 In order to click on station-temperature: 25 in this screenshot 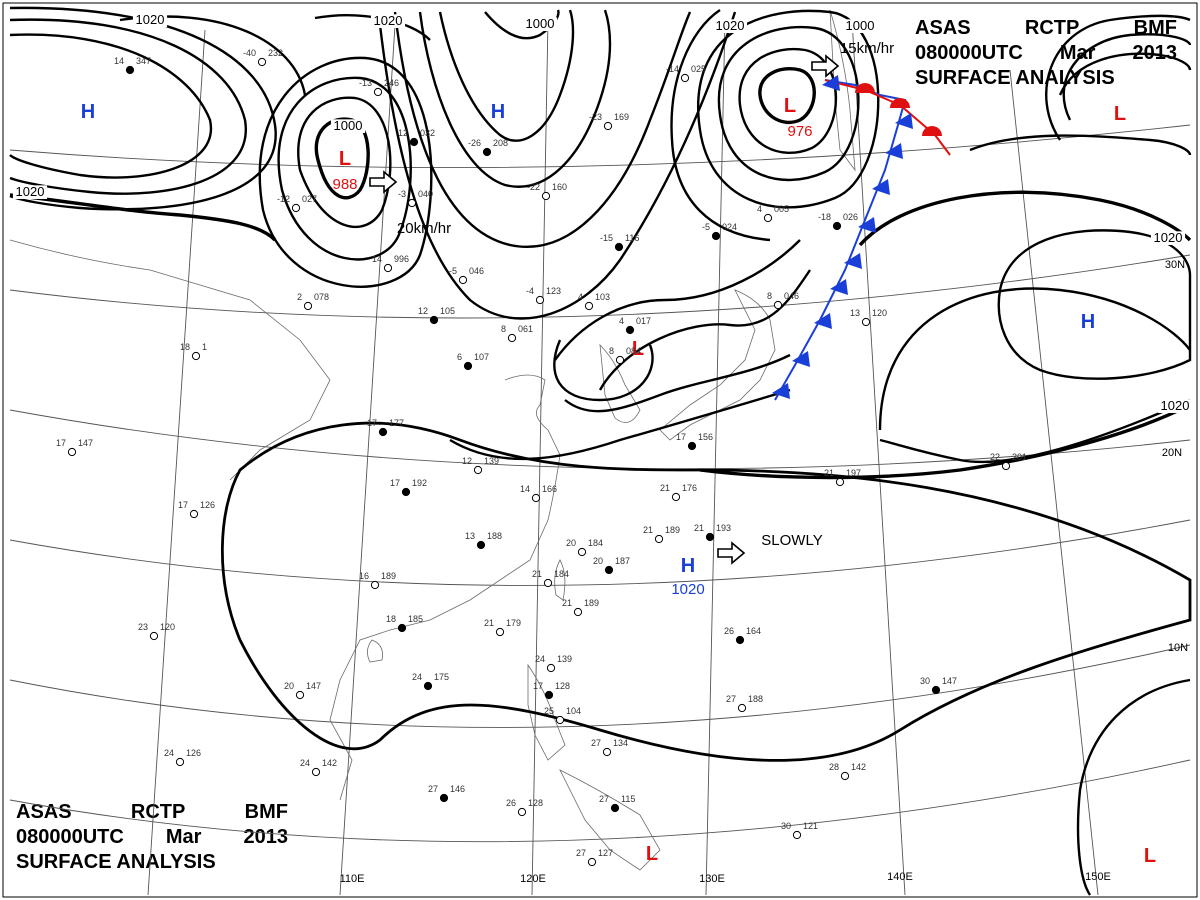, I will do `click(549, 711)`.